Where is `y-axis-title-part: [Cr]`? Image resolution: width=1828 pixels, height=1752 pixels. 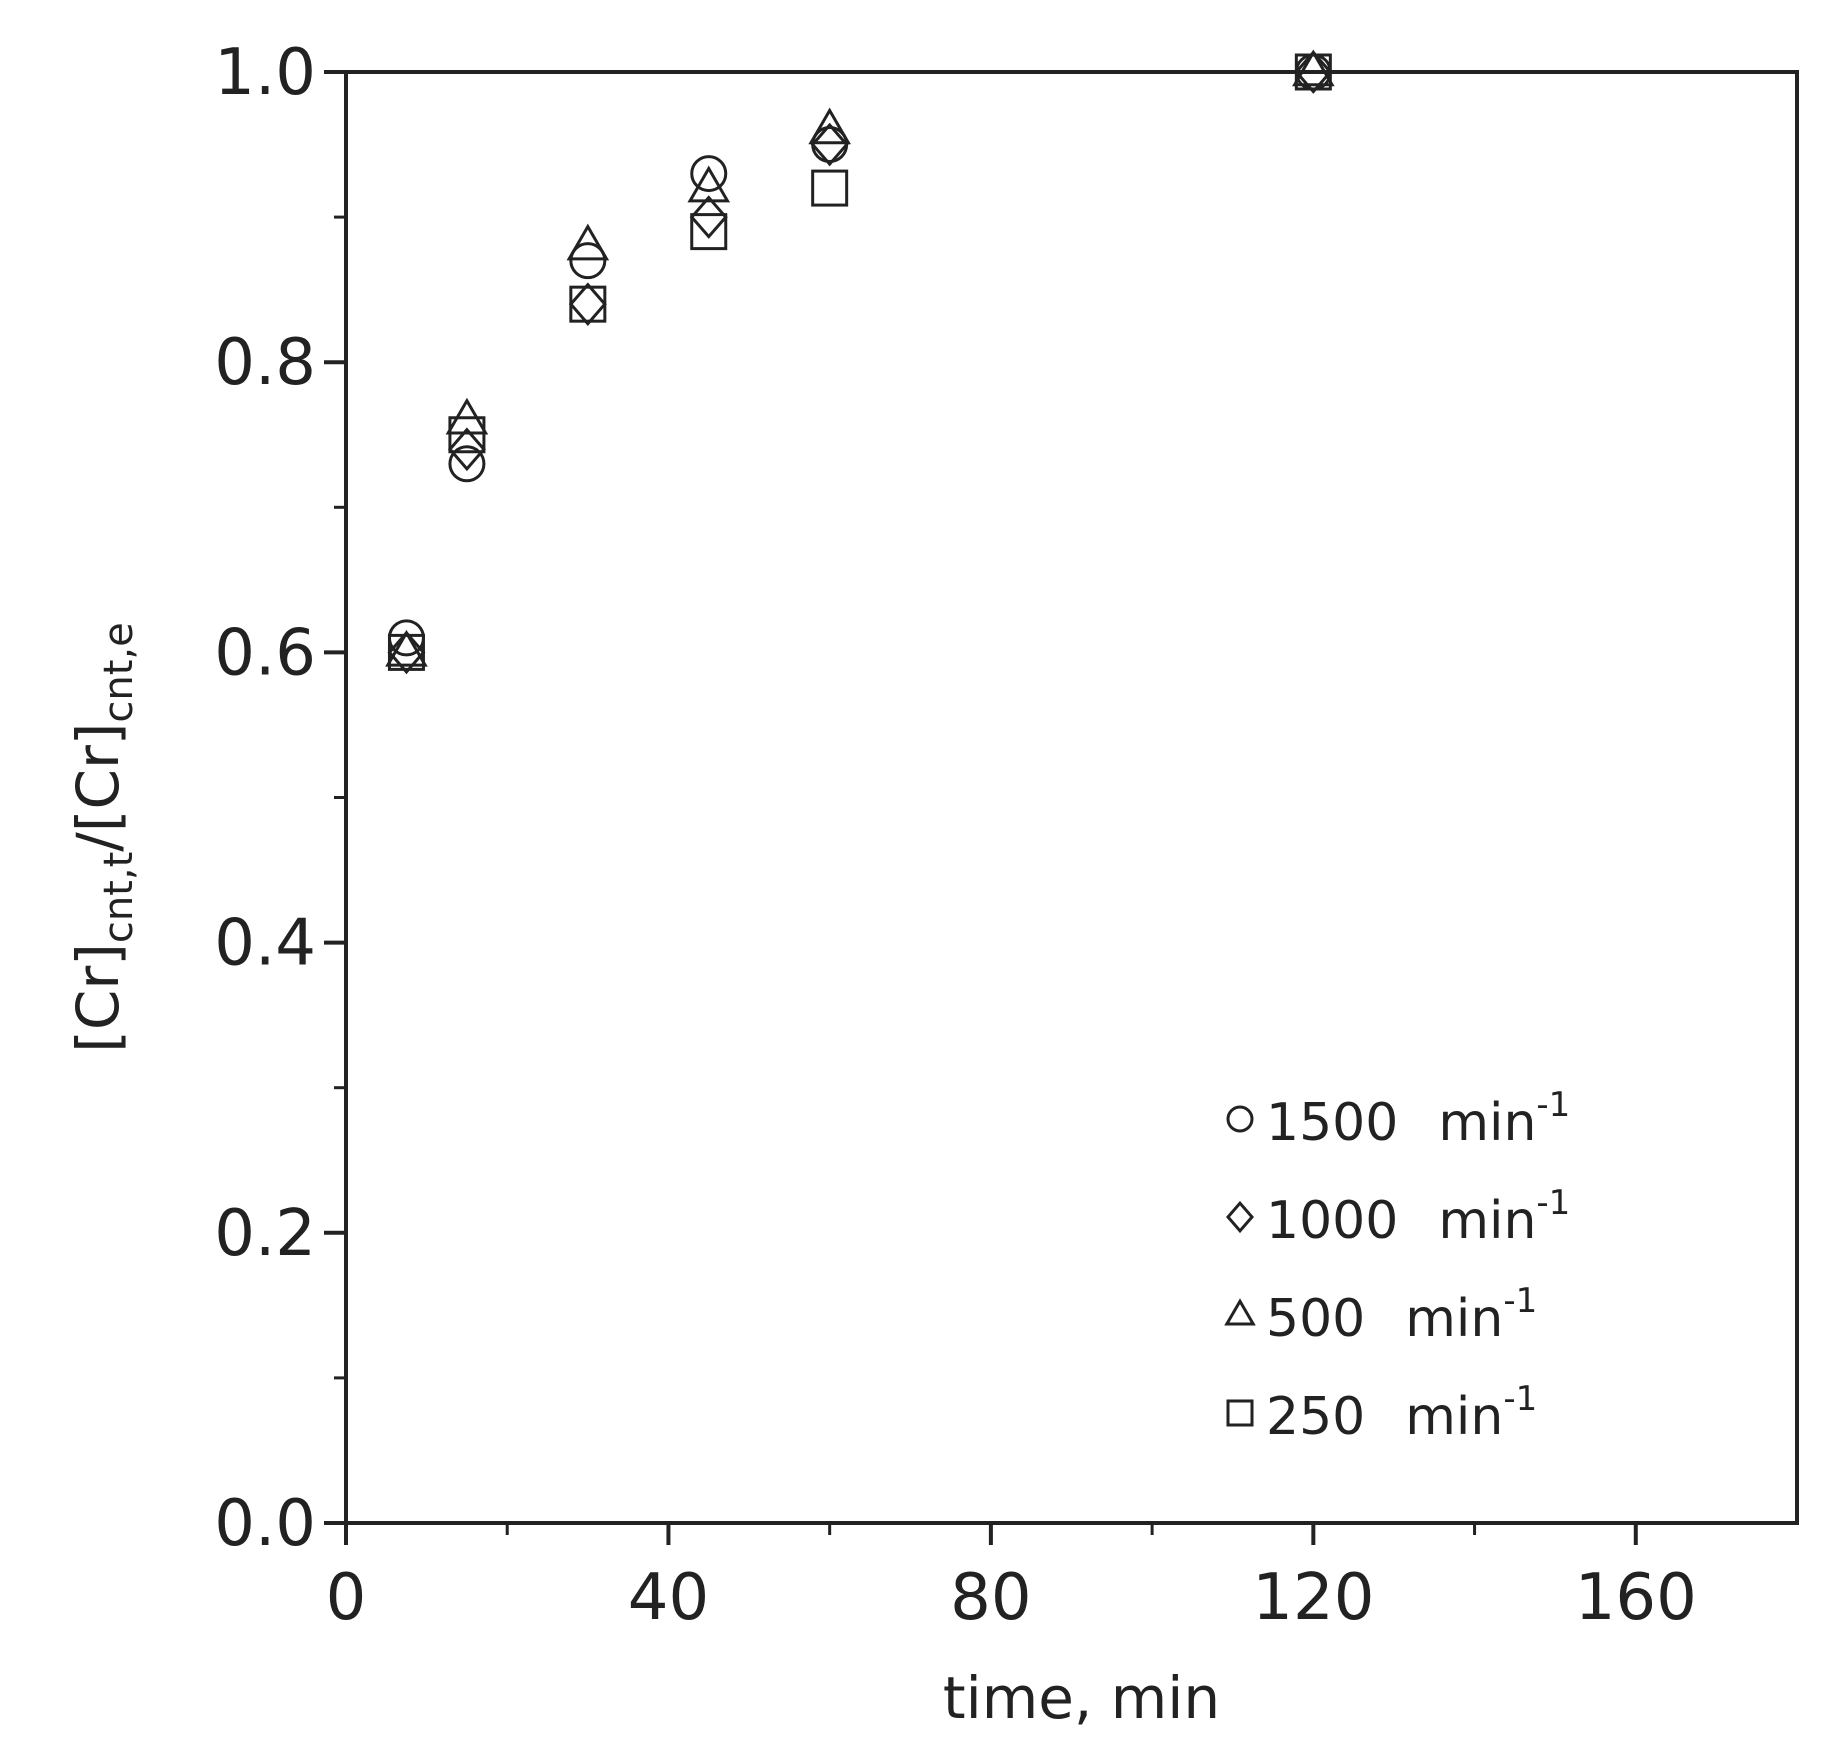 y-axis-title-part: [Cr] is located at coordinates (98, 998).